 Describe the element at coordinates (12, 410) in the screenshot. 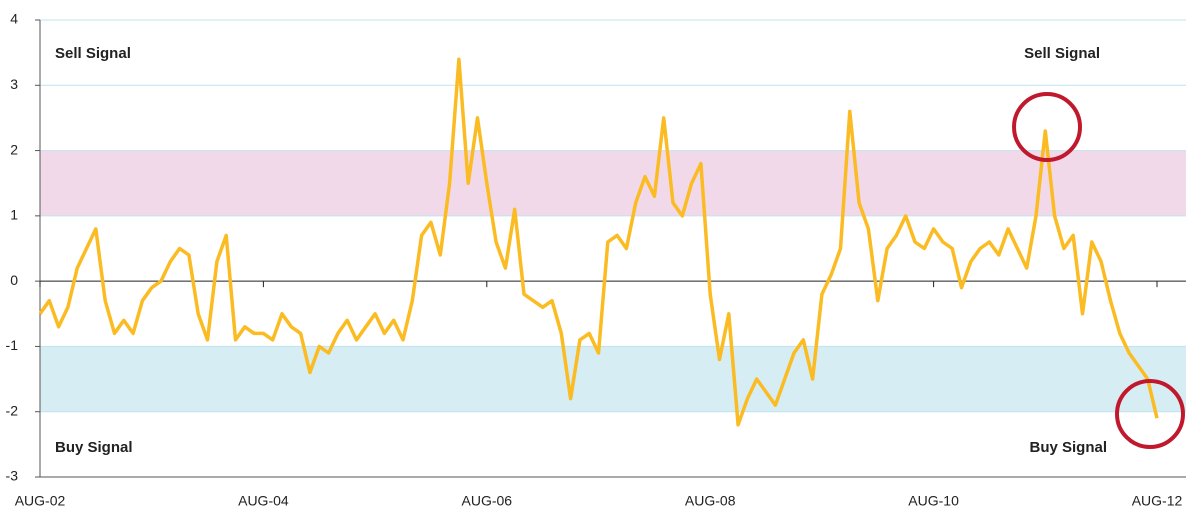

I see `y-tick-label: -2` at that location.